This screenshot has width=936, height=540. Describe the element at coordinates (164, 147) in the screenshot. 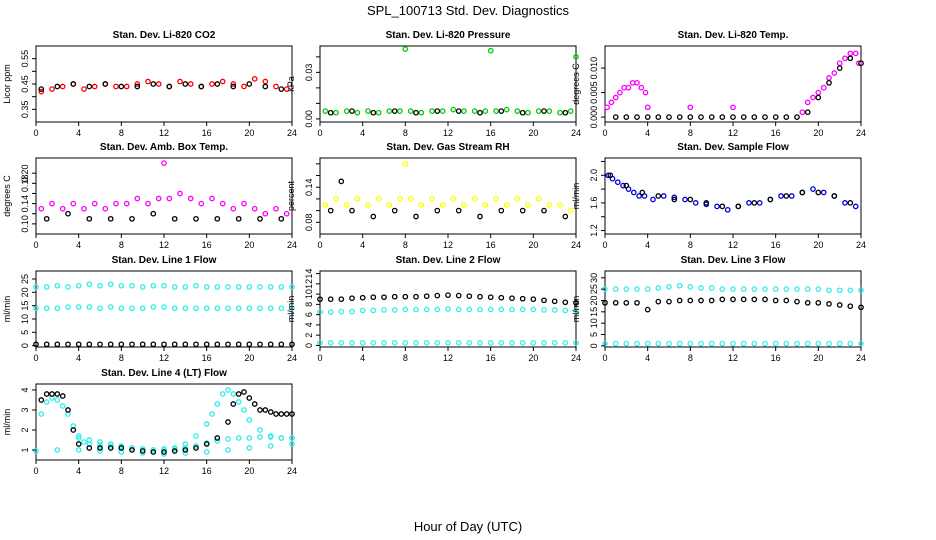

I see `panel-title: Stan. Dev. Amb. Box Temp.` at that location.